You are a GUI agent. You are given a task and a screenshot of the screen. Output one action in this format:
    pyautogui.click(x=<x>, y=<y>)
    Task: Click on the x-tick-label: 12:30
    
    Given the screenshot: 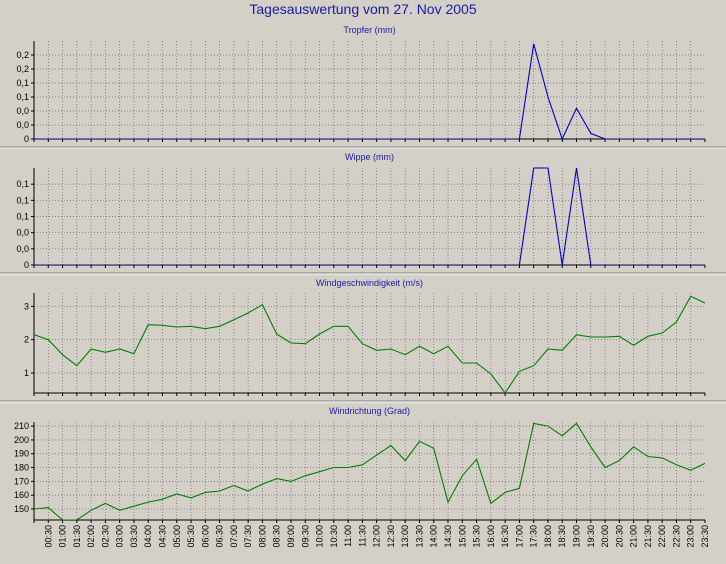 What is the action you would take?
    pyautogui.click(x=391, y=536)
    